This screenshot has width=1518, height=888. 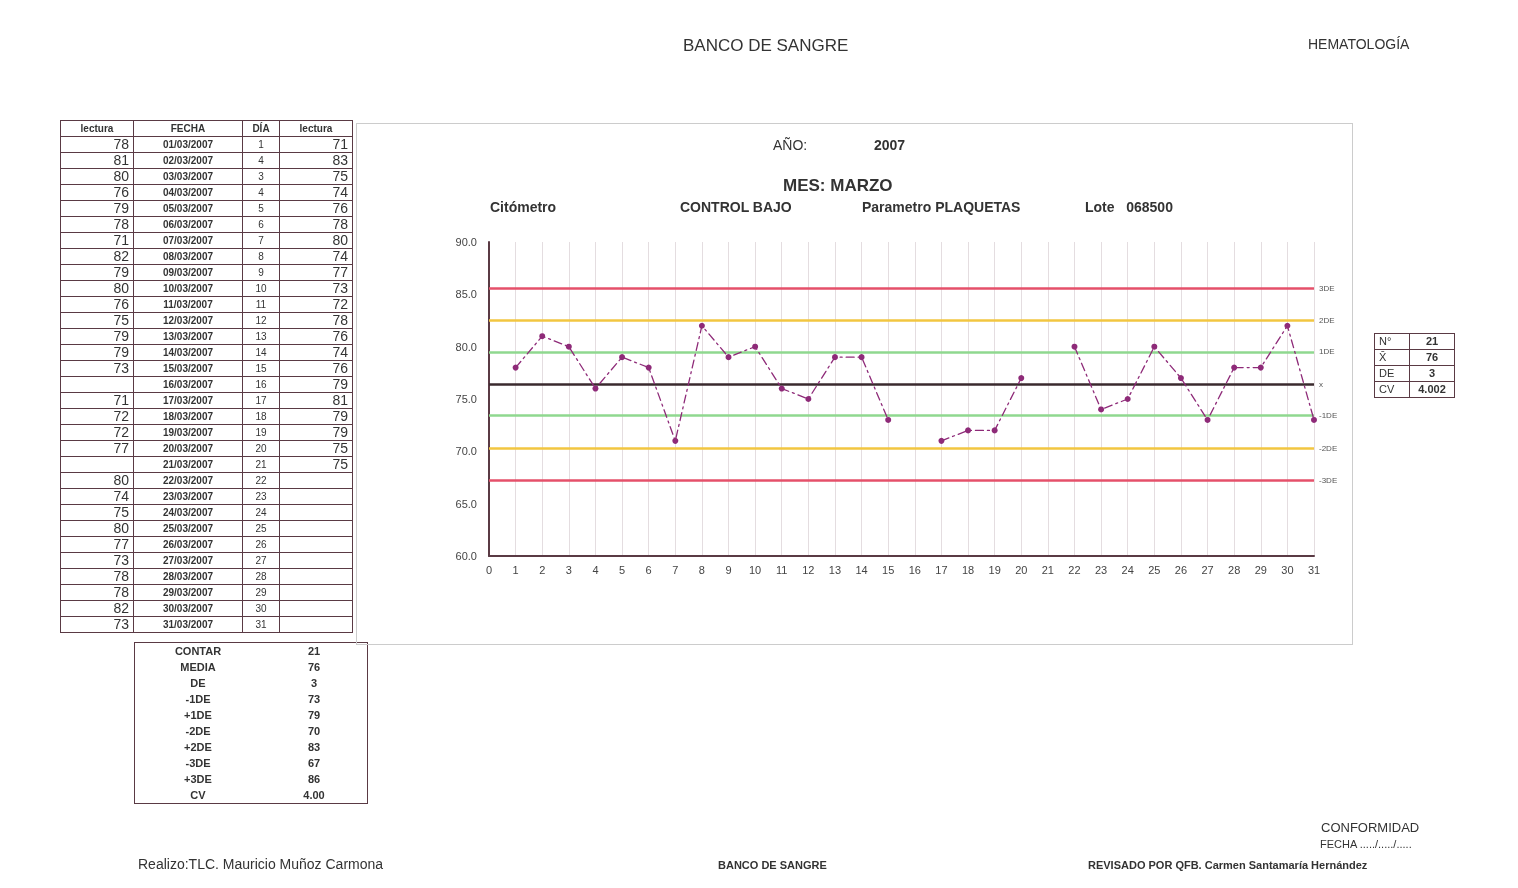 What do you see at coordinates (261, 528) in the screenshot?
I see `data-label: 25` at bounding box center [261, 528].